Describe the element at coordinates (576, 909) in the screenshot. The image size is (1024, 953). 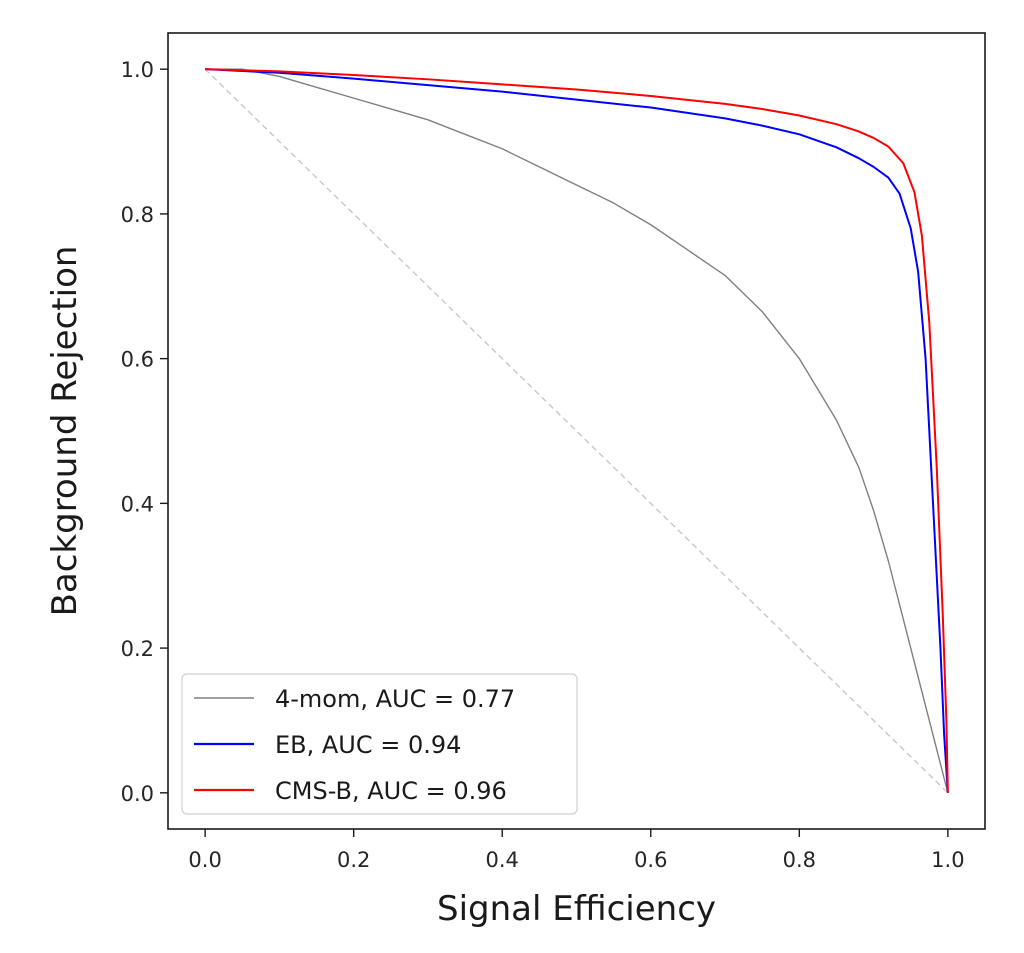
I see `x-axis-label: Signal Efficiency` at that location.